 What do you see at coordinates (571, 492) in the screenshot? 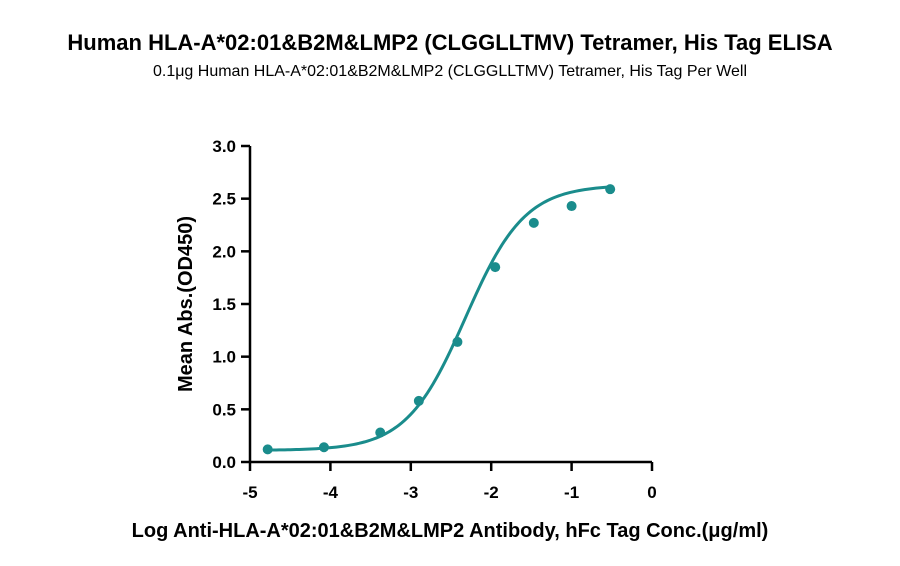
I see `x-tick-label: -1` at bounding box center [571, 492].